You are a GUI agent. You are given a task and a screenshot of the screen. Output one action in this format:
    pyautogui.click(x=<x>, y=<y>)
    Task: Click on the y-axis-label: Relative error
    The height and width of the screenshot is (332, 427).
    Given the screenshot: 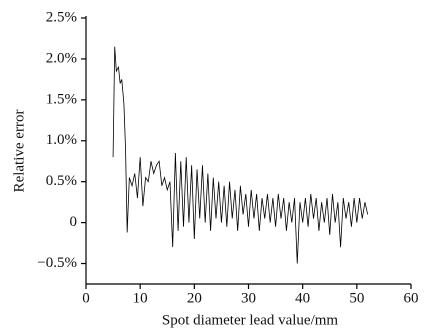 What is the action you would take?
    pyautogui.click(x=19, y=151)
    